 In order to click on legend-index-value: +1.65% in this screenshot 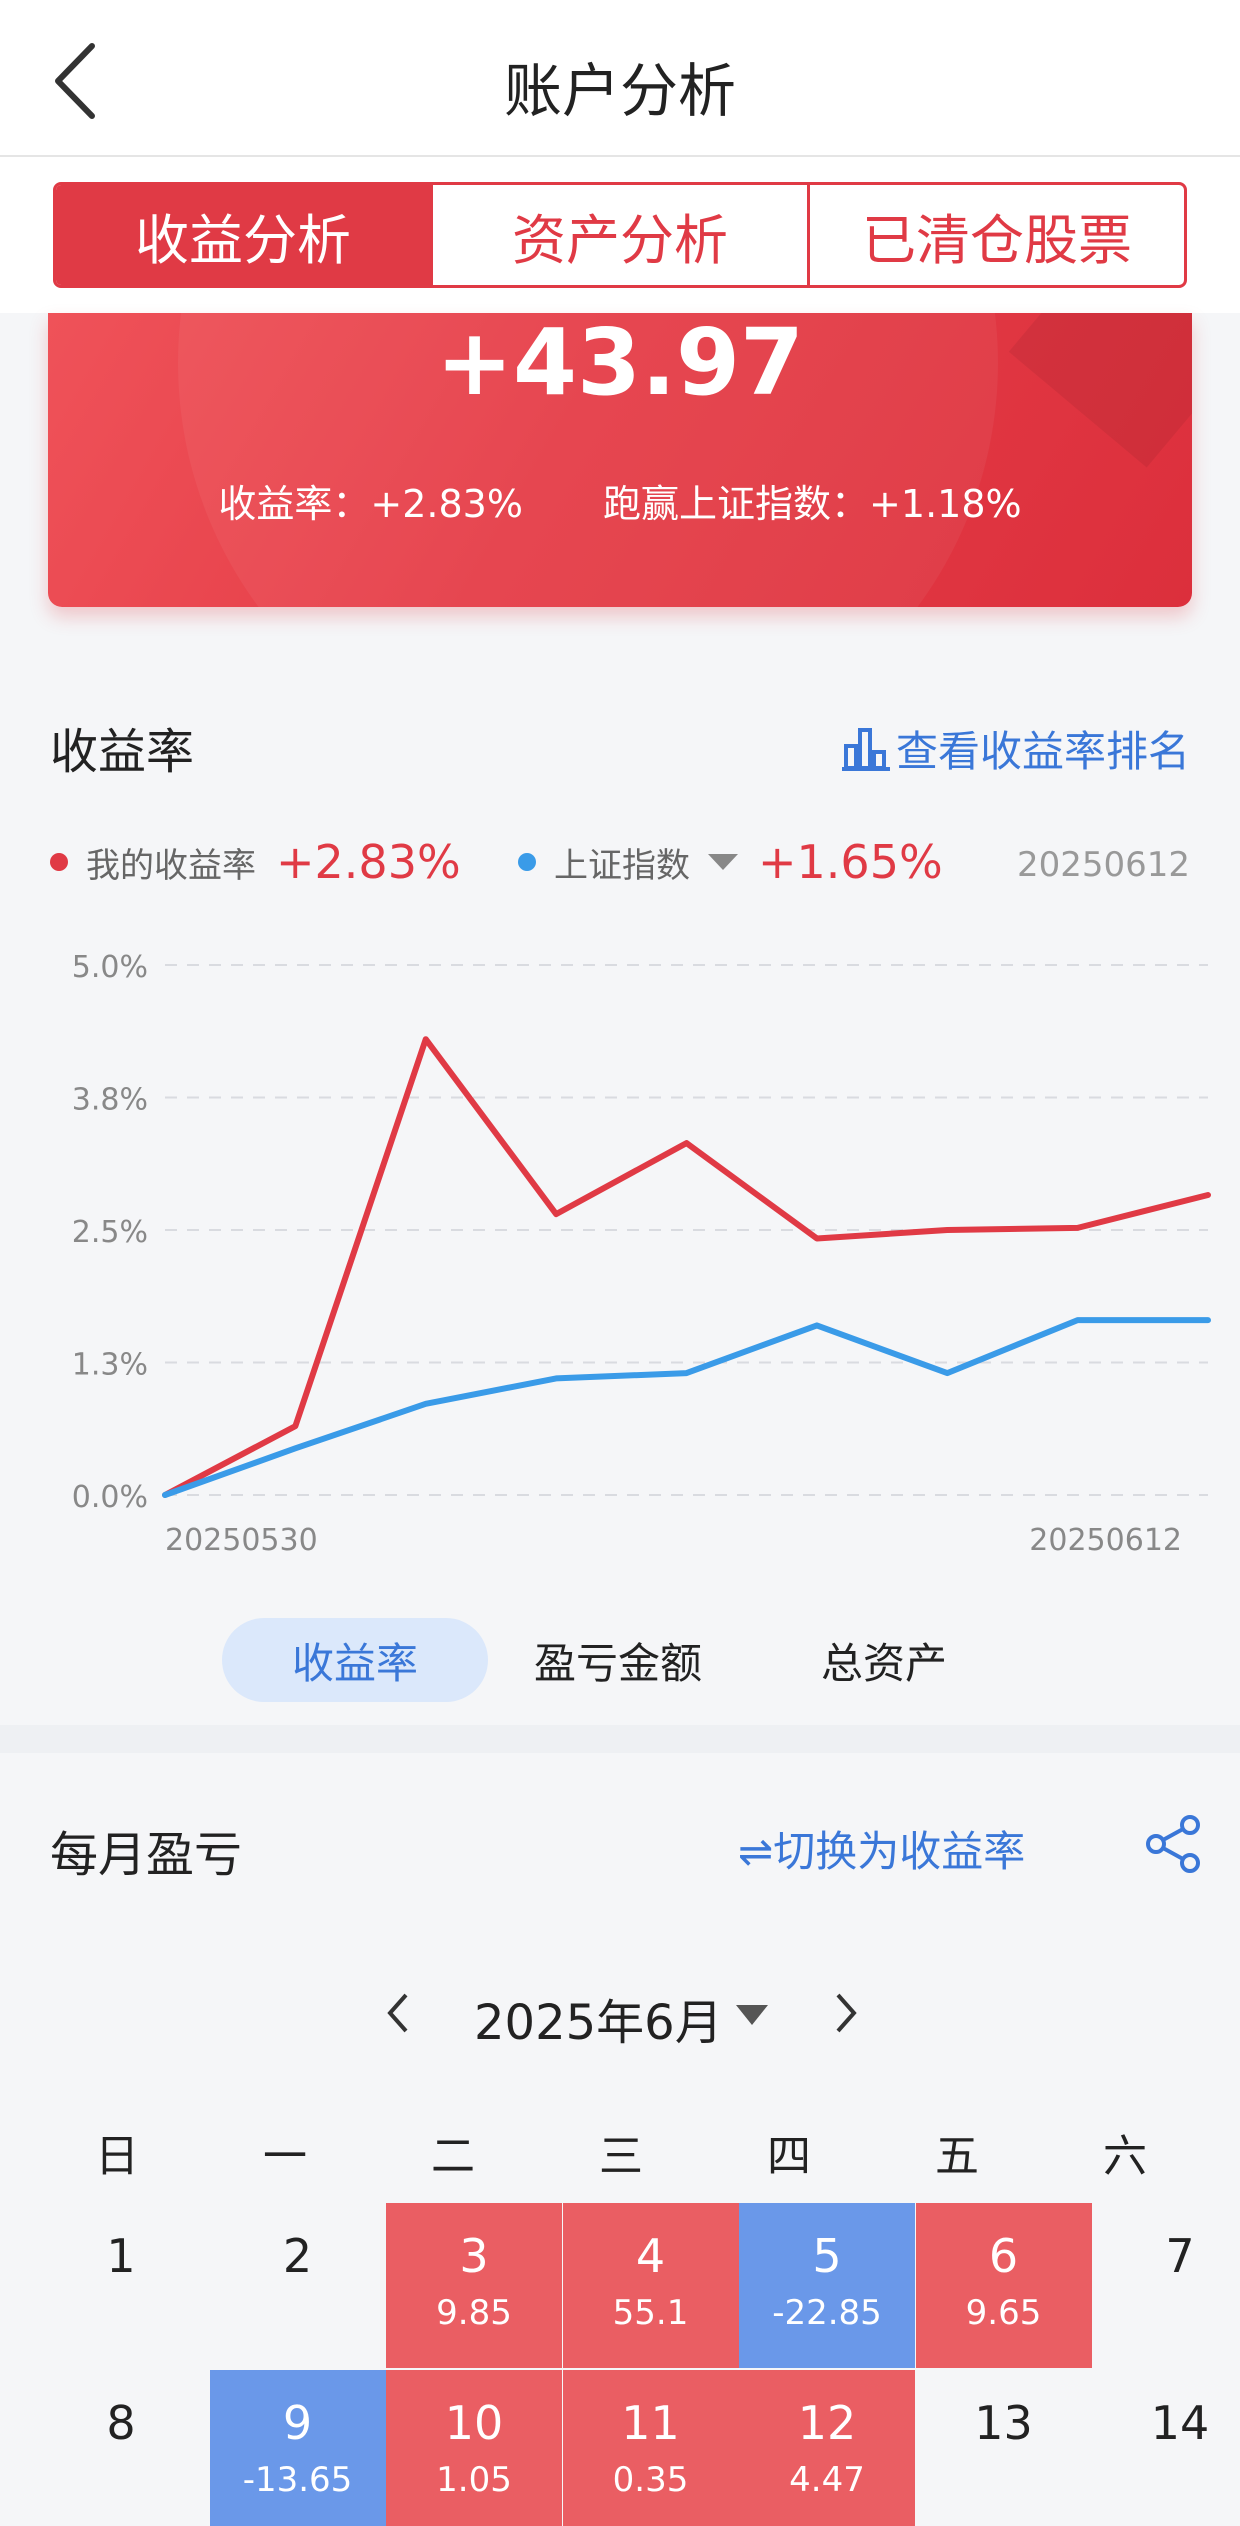, I will do `click(850, 862)`.